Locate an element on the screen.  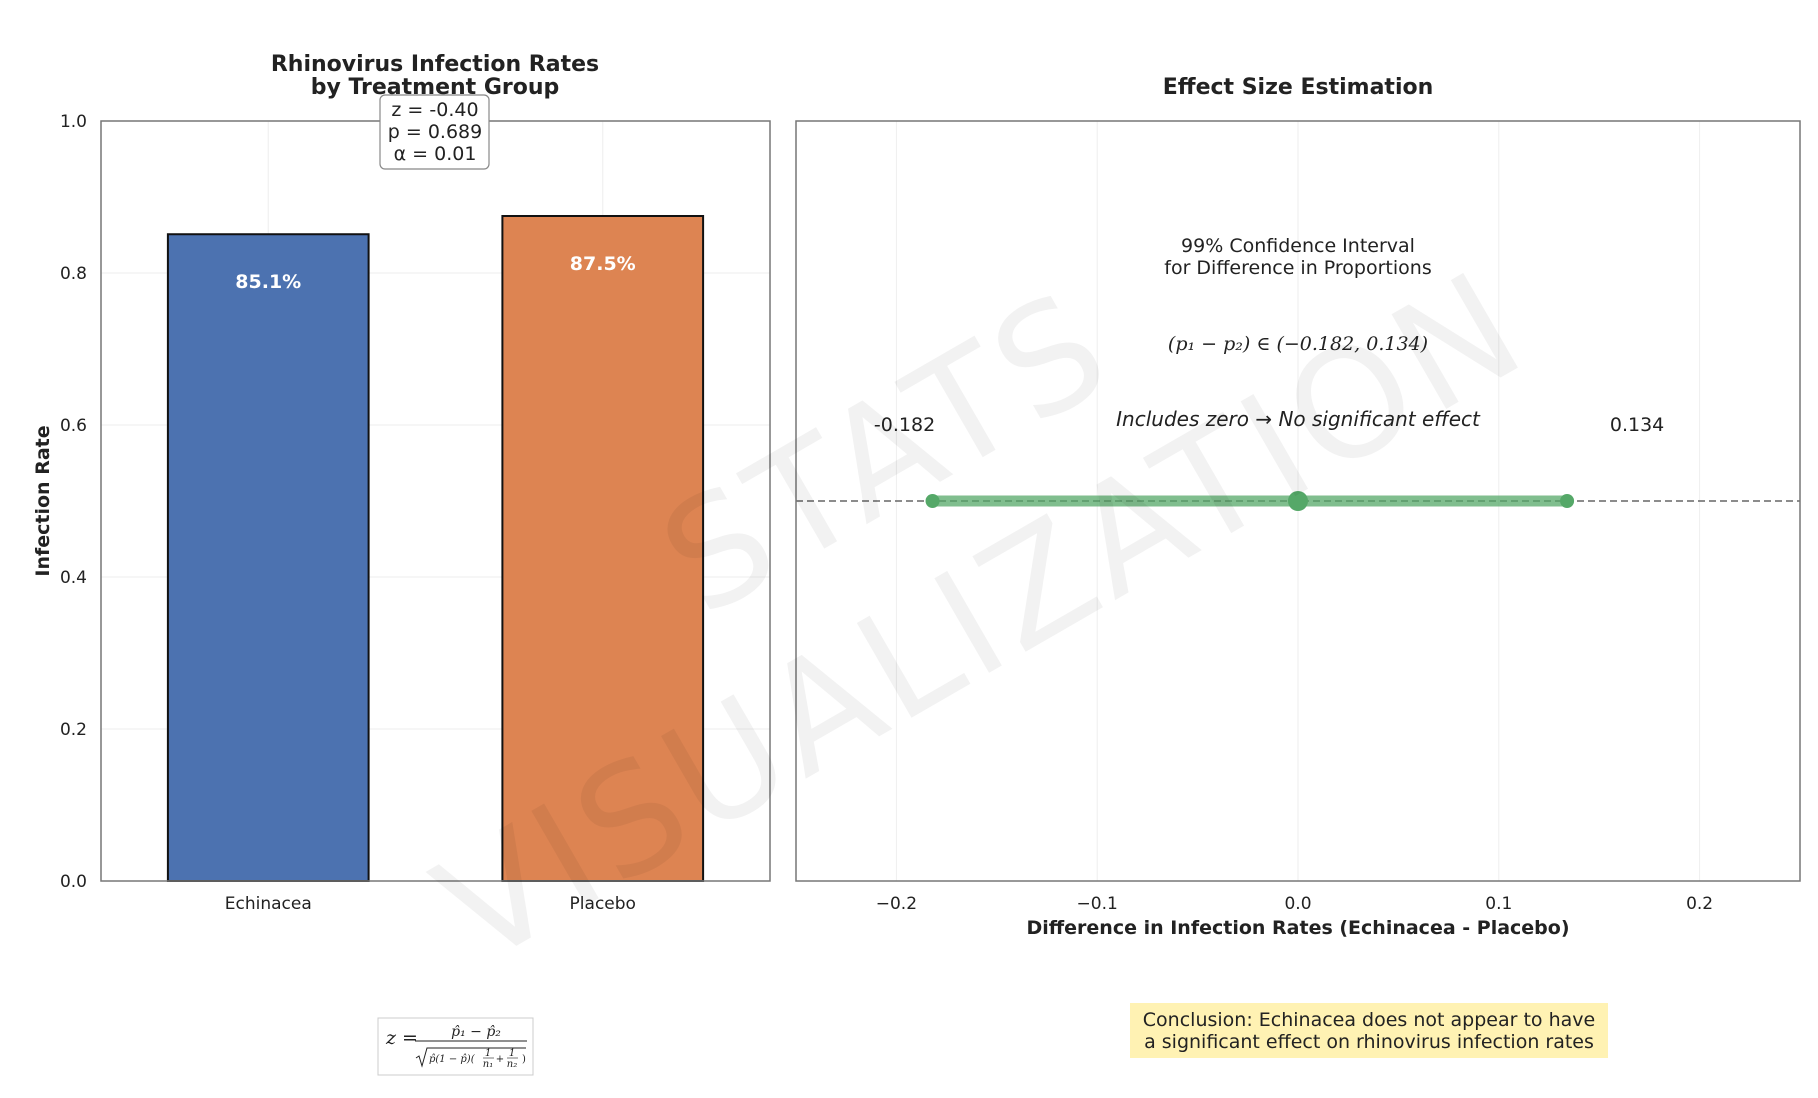
formula-plus: + is located at coordinates (500, 1059).